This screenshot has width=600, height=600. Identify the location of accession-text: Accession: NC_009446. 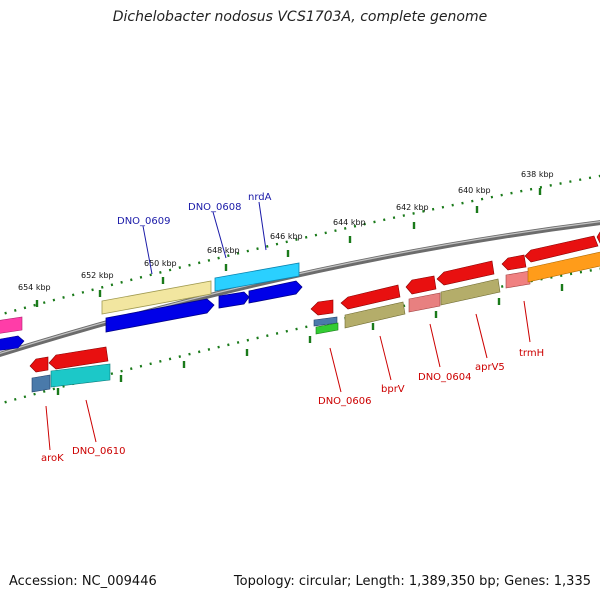
(83, 581).